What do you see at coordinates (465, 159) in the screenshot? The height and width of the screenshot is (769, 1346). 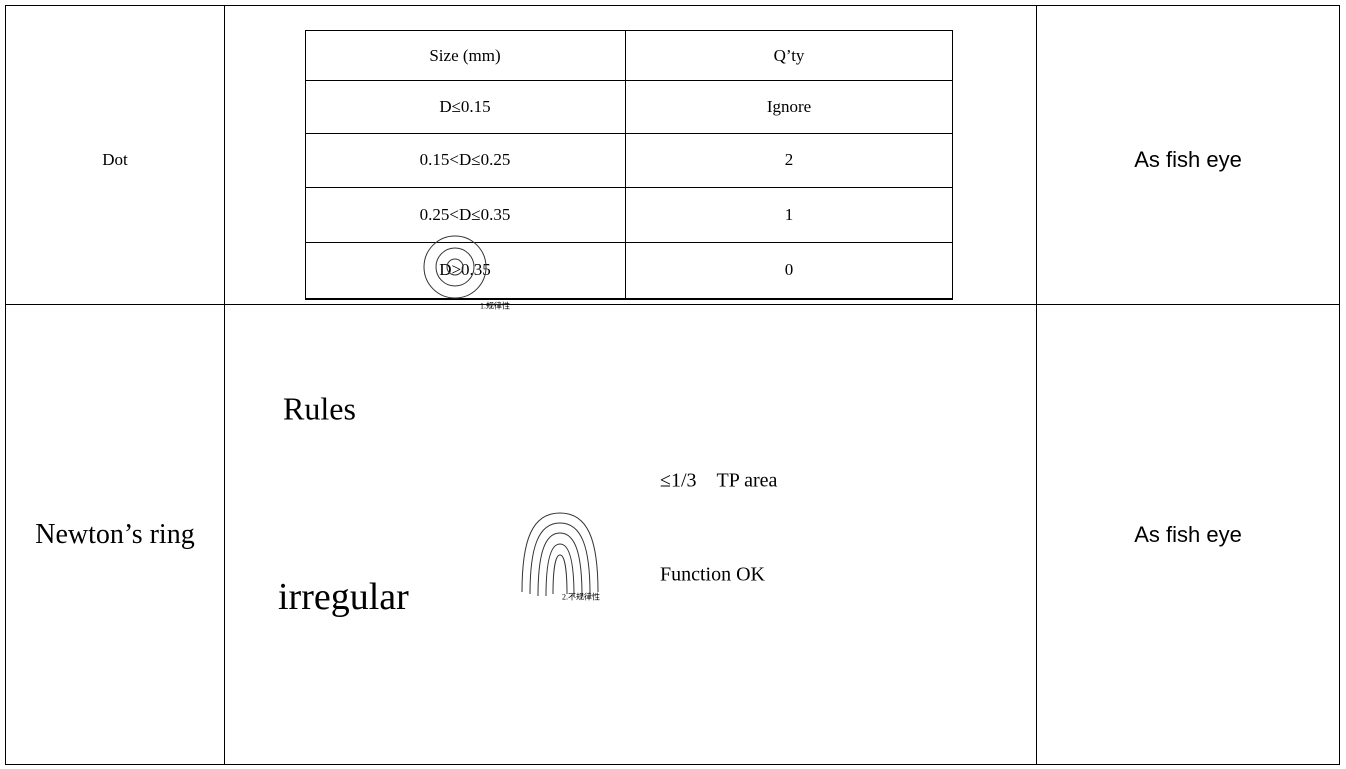 I see `table-cell: 0.15<D≤0.25` at bounding box center [465, 159].